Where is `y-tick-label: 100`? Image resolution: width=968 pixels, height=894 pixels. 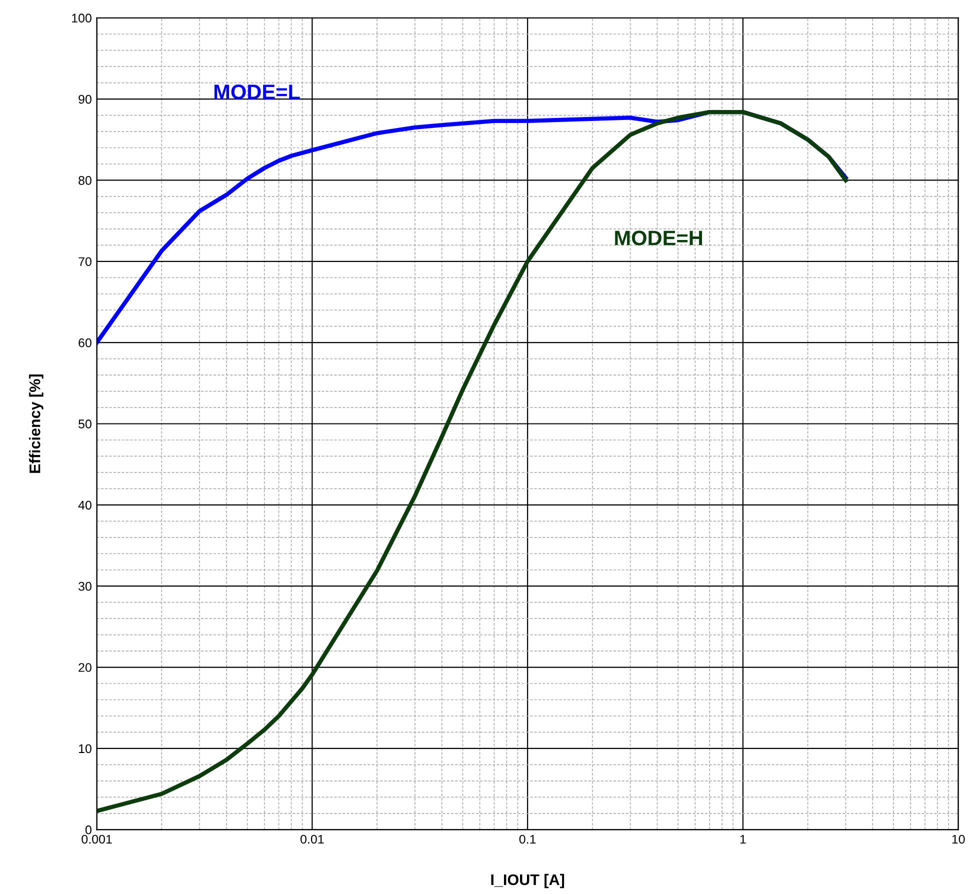 y-tick-label: 100 is located at coordinates (82, 18).